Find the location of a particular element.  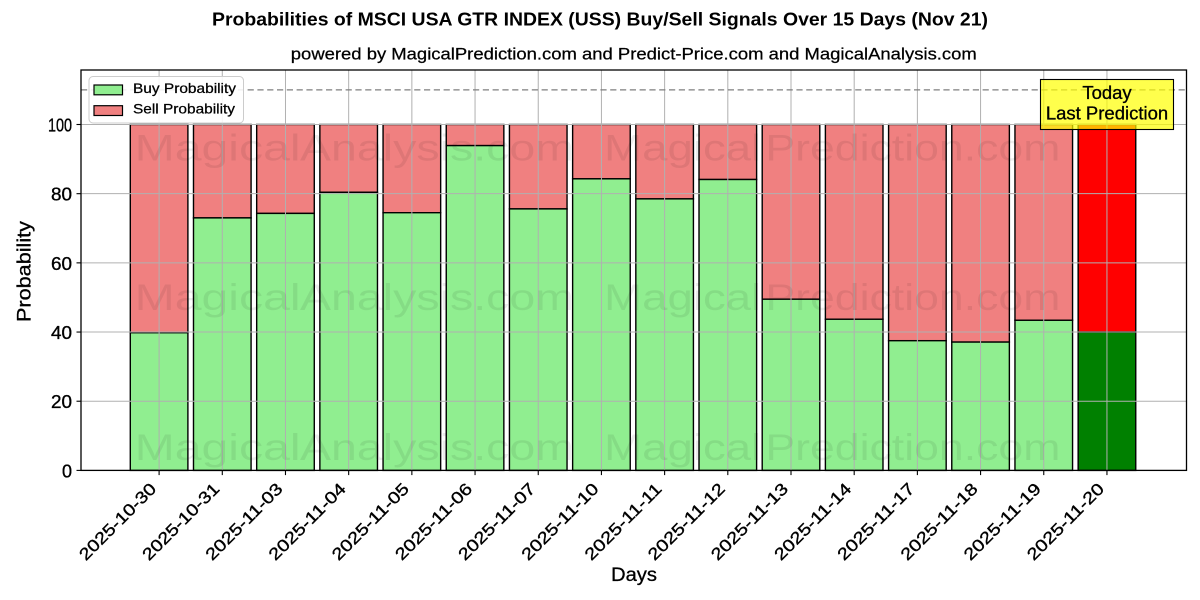

svg-text: Probability is located at coordinates (25, 271).